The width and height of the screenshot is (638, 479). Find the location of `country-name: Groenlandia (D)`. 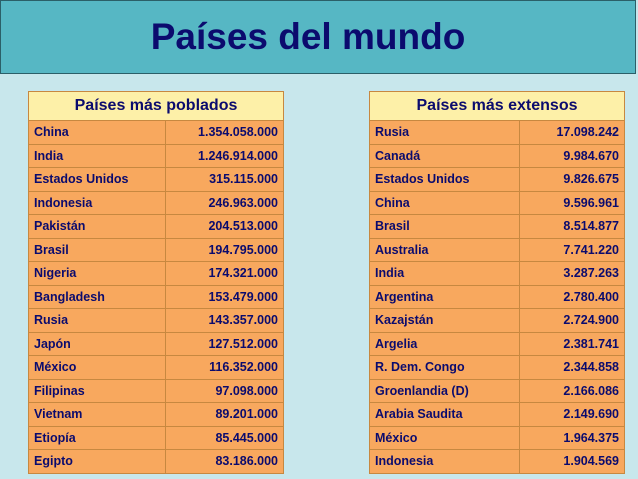

country-name: Groenlandia (D) is located at coordinates (444, 390).